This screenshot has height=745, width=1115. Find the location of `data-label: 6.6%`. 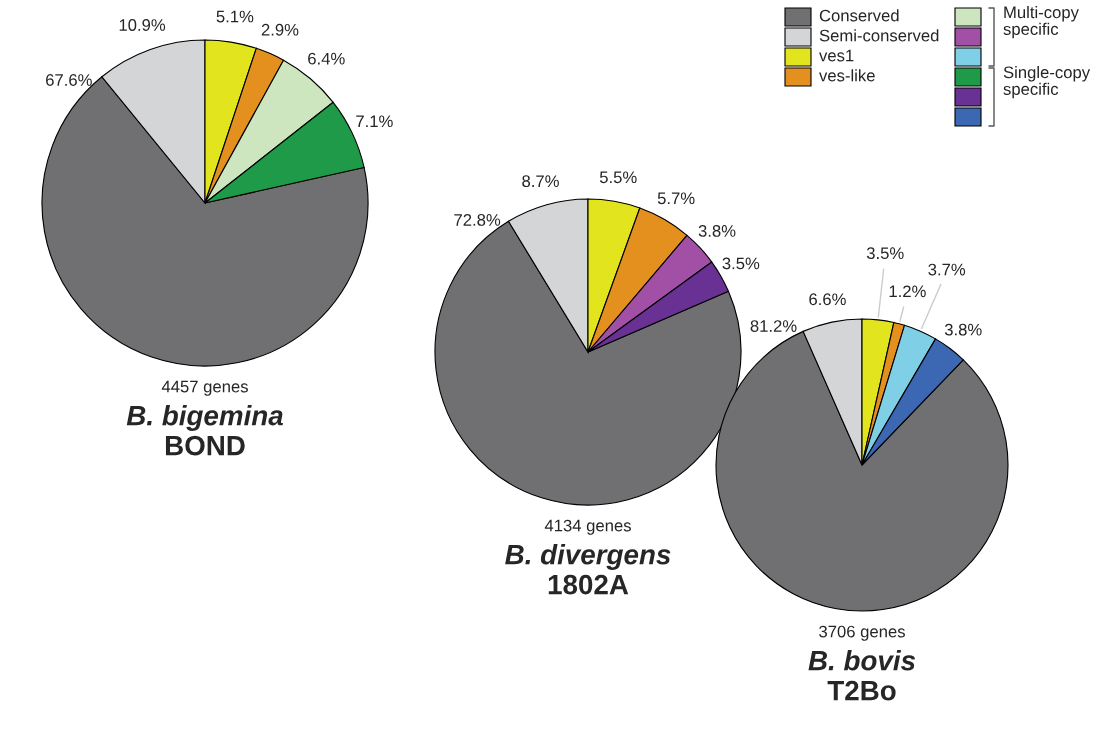

data-label: 6.6% is located at coordinates (827, 299).